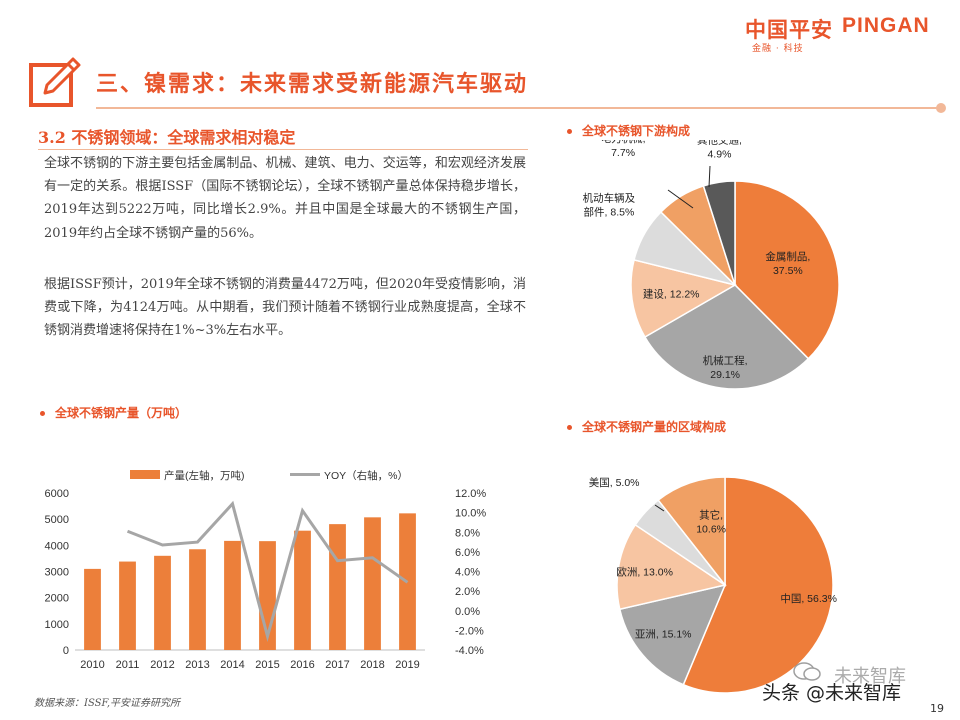  What do you see at coordinates (469, 651) in the screenshot?
I see `y-right-tick-label: -4.0%` at bounding box center [469, 651].